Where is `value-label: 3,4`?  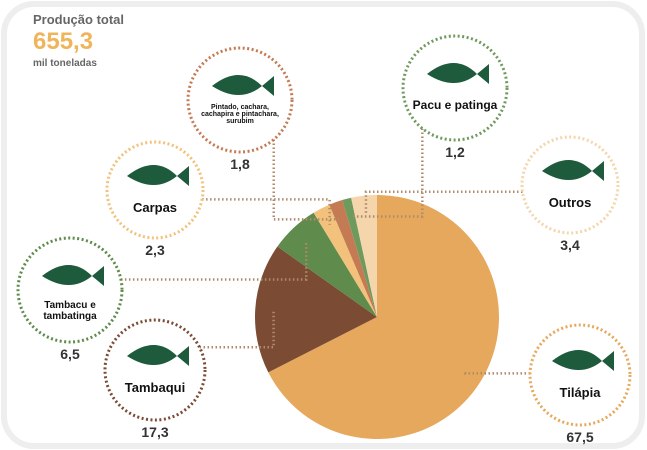 value-label: 3,4 is located at coordinates (570, 245).